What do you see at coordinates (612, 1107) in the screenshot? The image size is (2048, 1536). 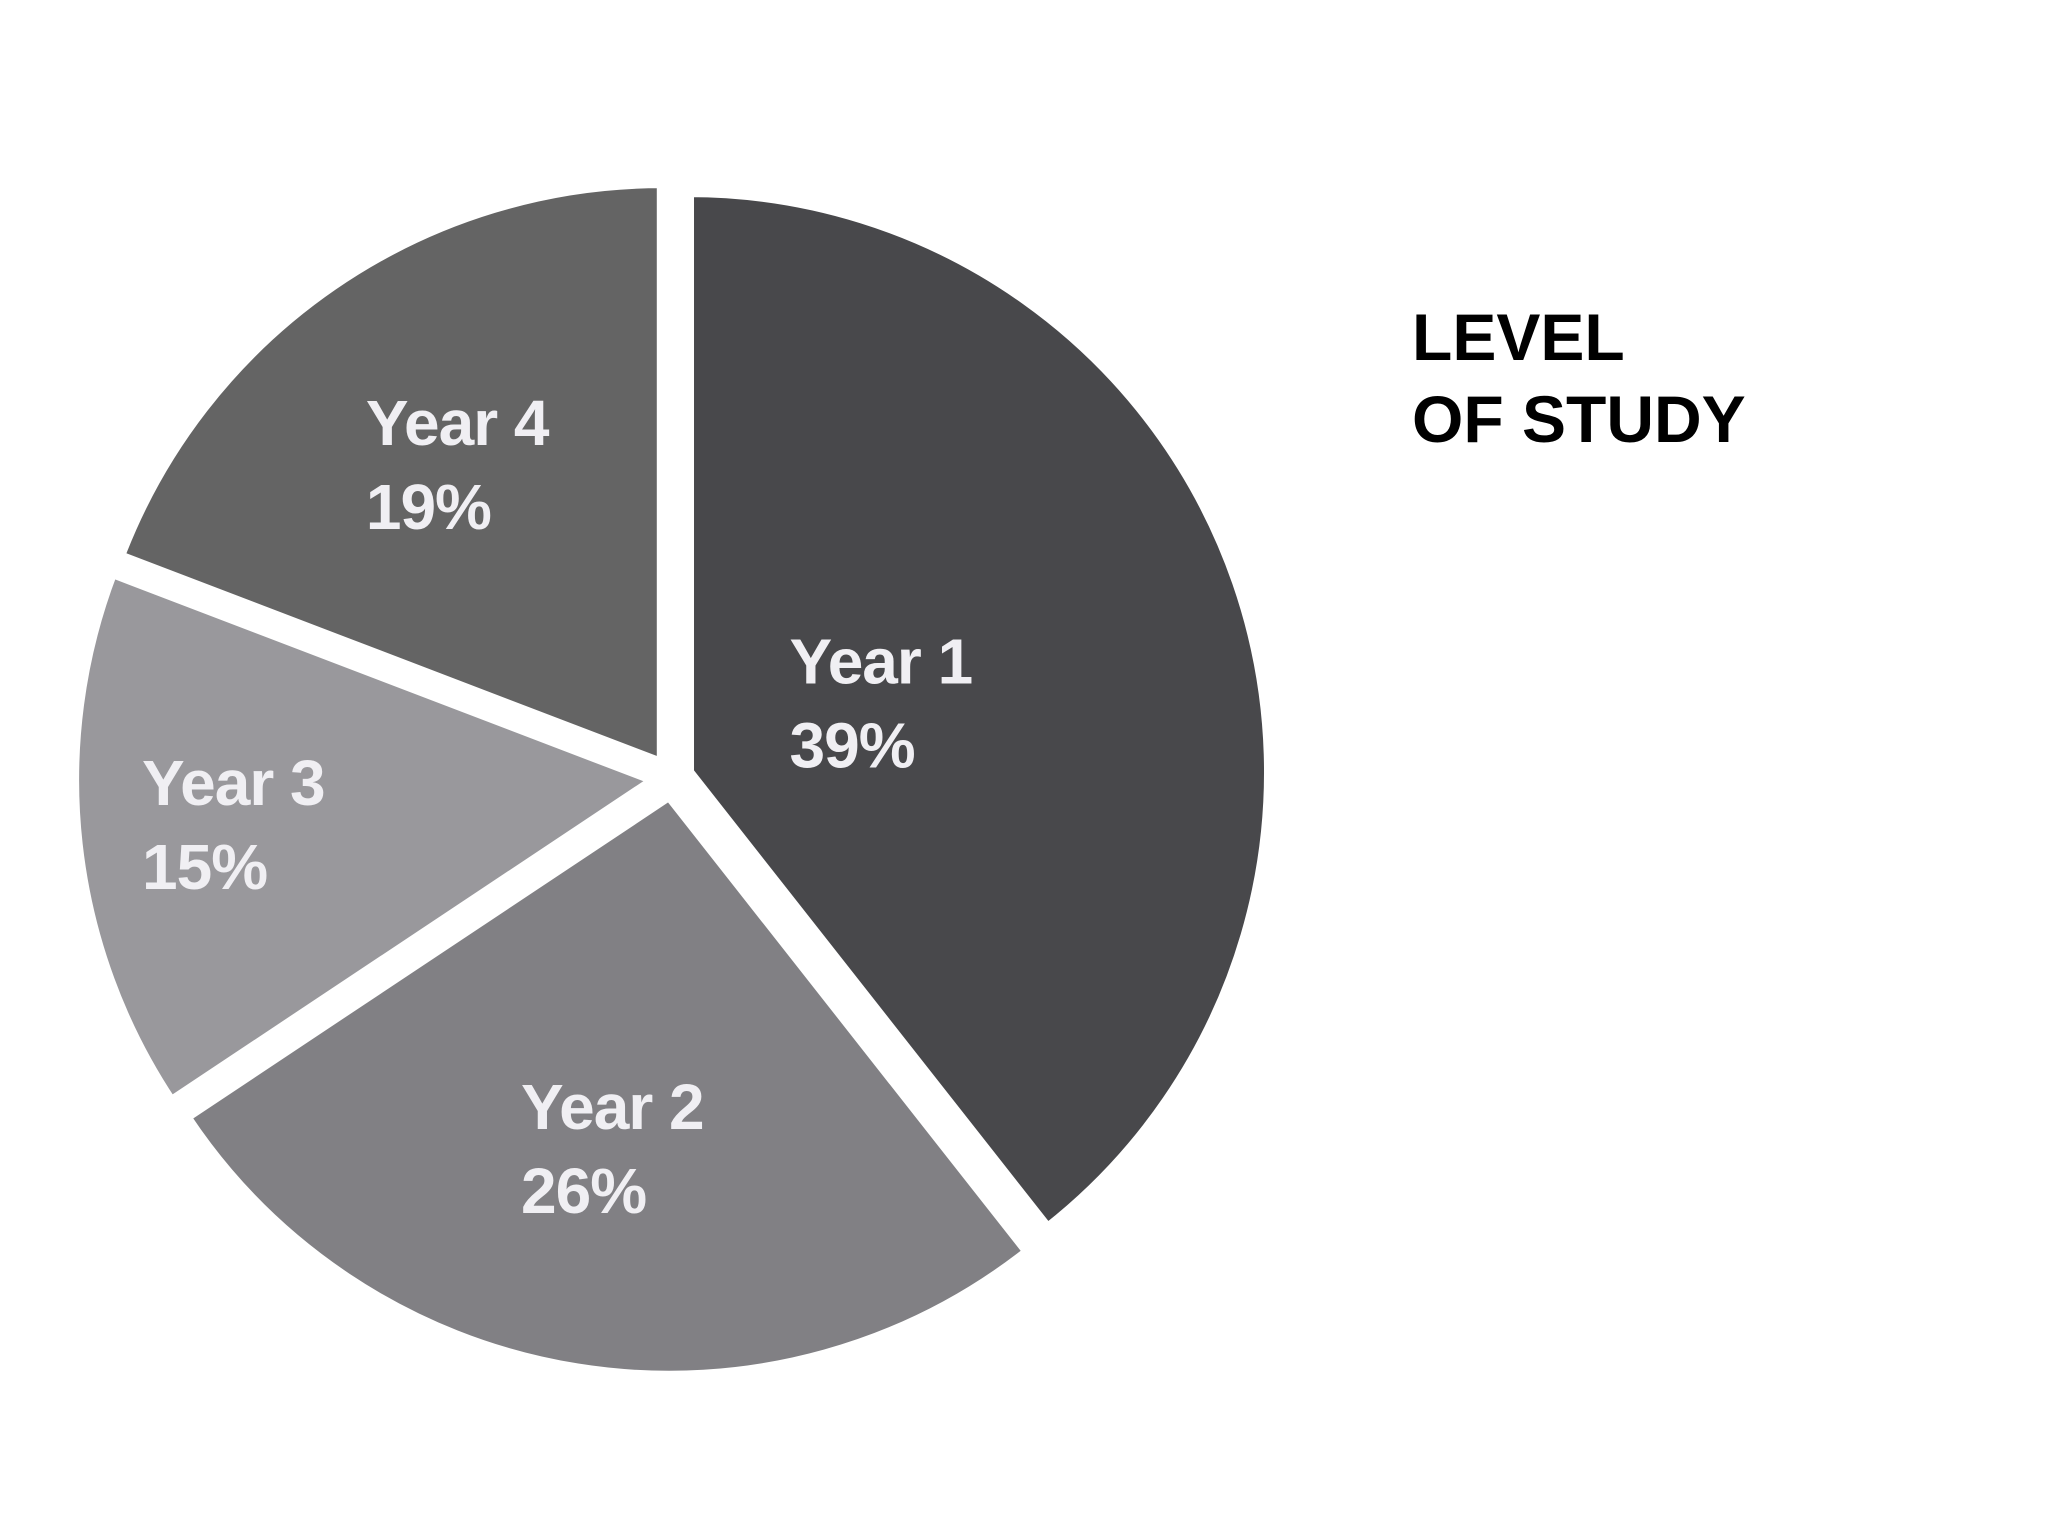 I see `slice-label-year-2: Year 2` at bounding box center [612, 1107].